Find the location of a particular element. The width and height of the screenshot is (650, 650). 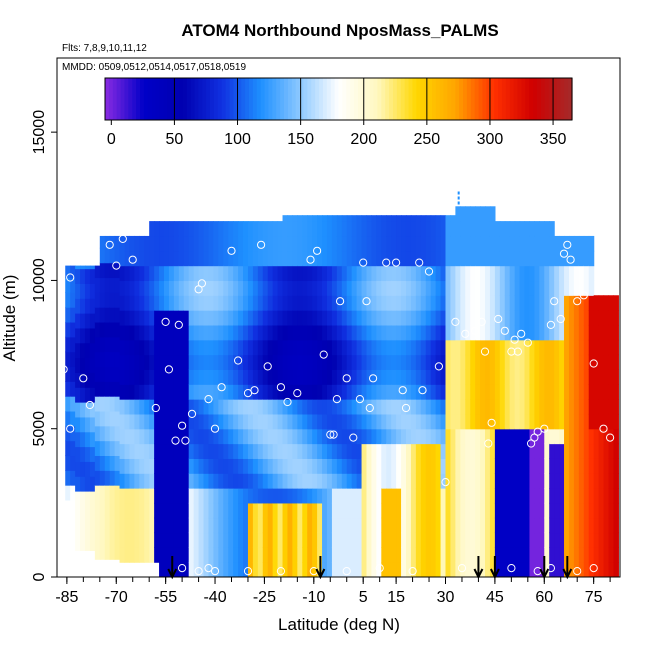

colorbar-tick-label: 150 is located at coordinates (300, 139).